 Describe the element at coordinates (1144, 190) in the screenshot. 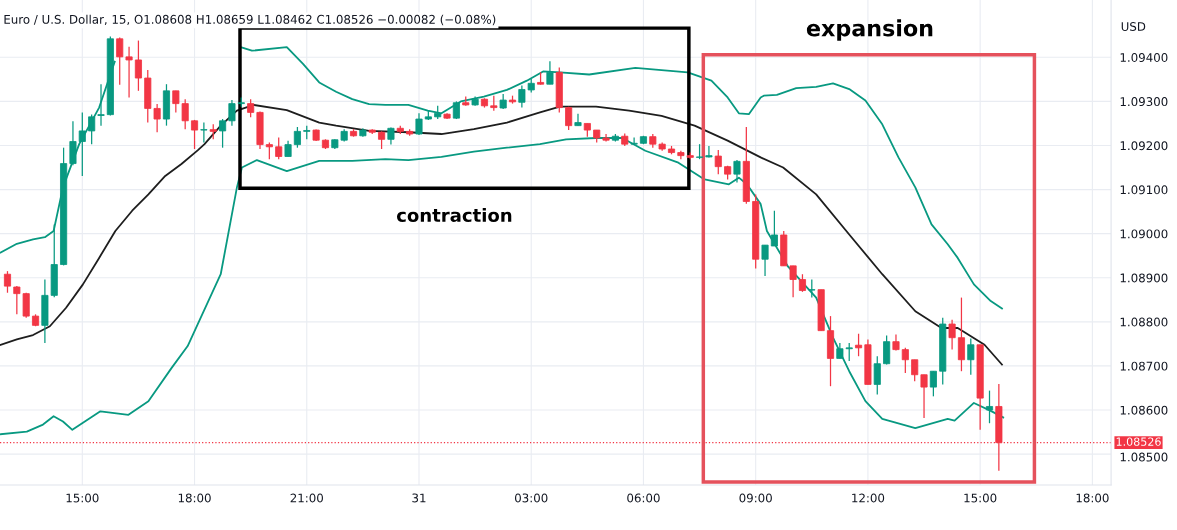

I see `y-tick-label: 1.09100` at that location.